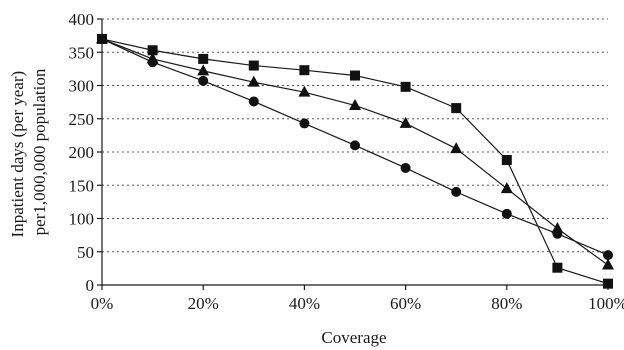 The width and height of the screenshot is (624, 350). What do you see at coordinates (606, 303) in the screenshot?
I see `x-tick-label-5: 100%` at bounding box center [606, 303].